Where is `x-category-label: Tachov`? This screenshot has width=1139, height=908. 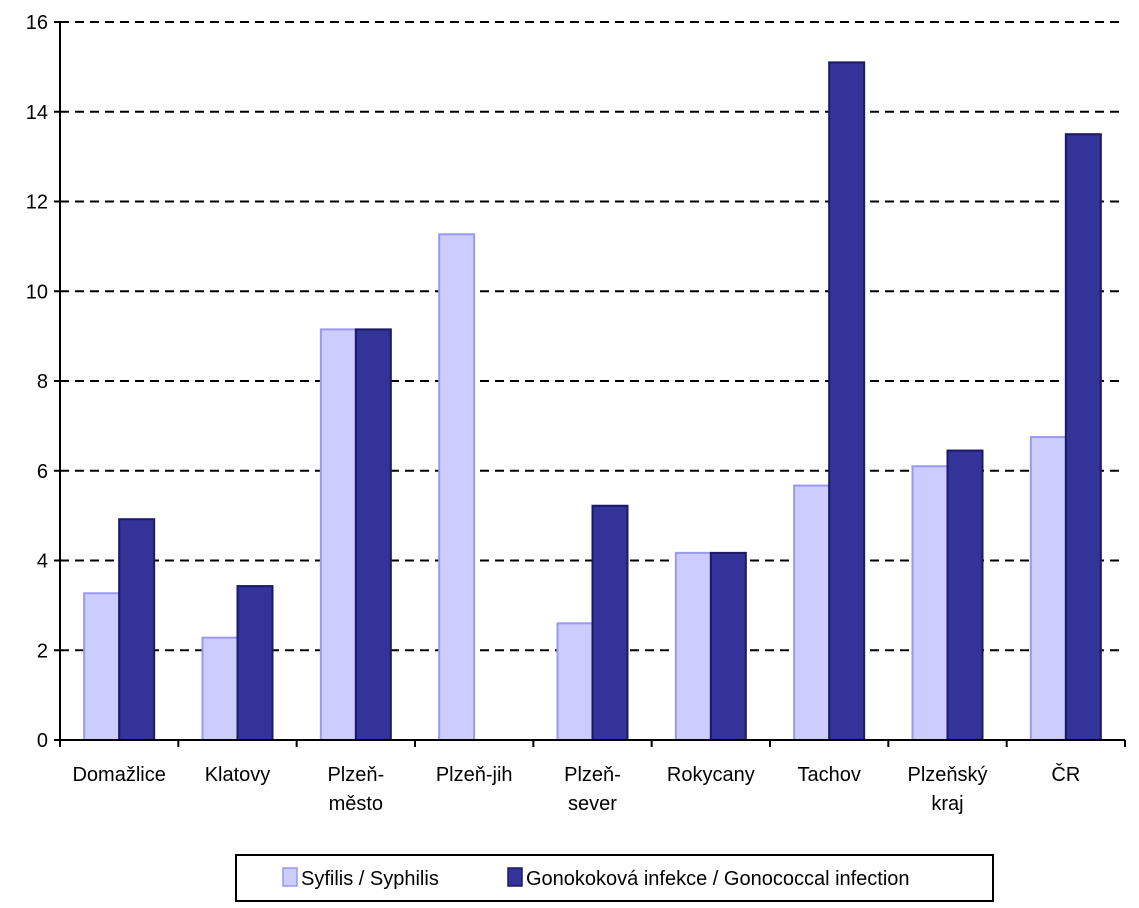
x-category-label: Tachov is located at coordinates (828, 775).